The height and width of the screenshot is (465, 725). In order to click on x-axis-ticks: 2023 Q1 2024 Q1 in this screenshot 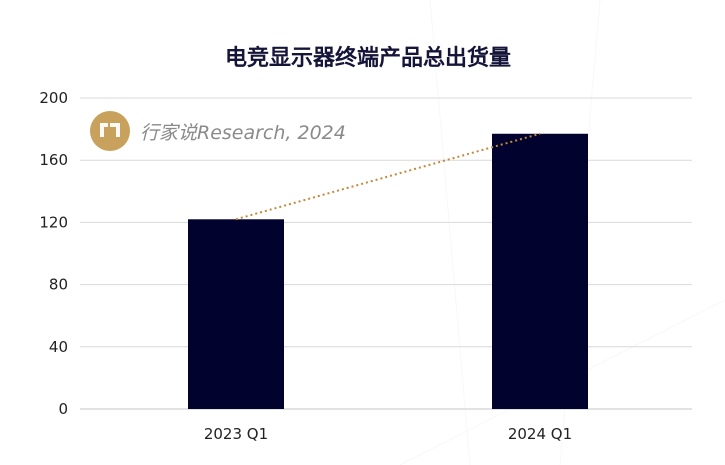, I will do `click(388, 434)`.